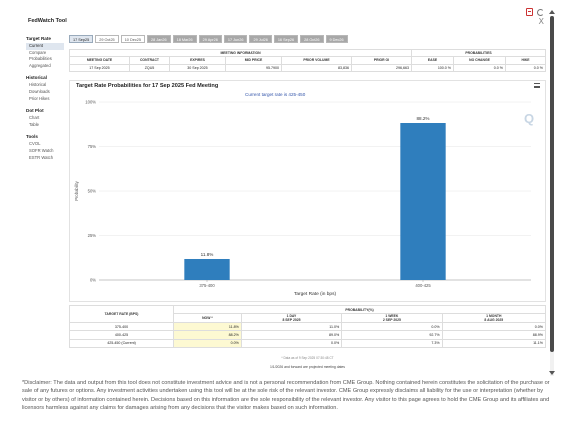  What do you see at coordinates (121, 327) in the screenshot?
I see `pt-rate-cell: 375-400` at bounding box center [121, 327].